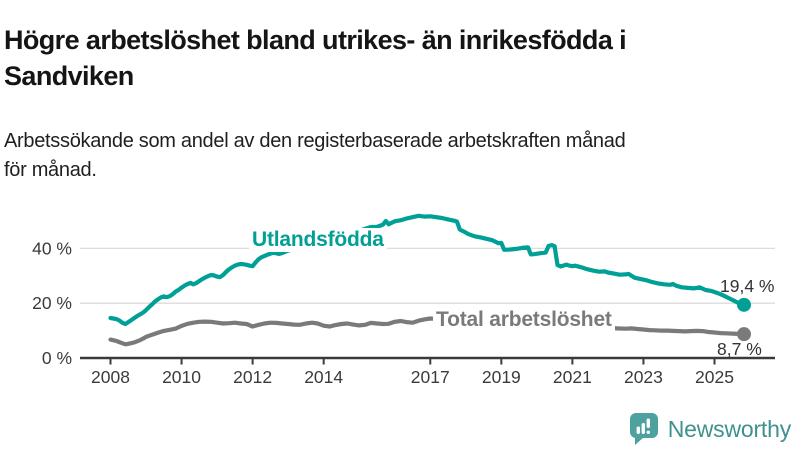 This screenshot has height=450, width=800. I want to click on end-dot-total-arbetsloshet, so click(743, 334).